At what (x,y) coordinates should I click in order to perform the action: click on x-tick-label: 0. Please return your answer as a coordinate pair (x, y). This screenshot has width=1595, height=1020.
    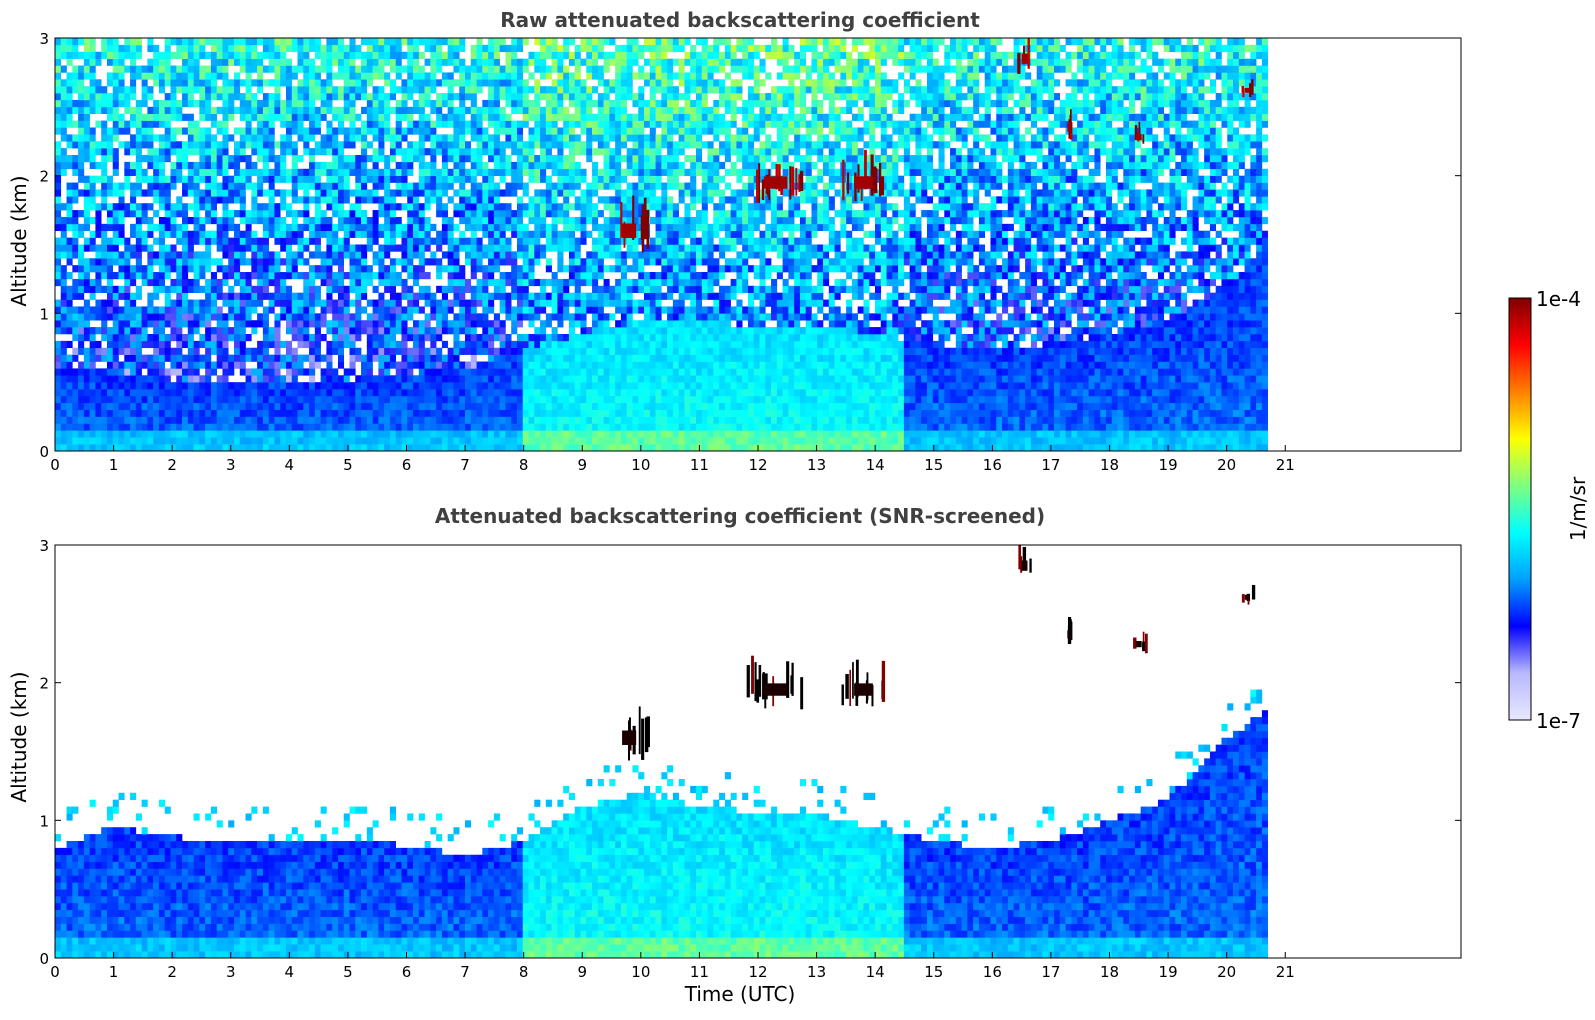
    Looking at the image, I should click on (55, 972).